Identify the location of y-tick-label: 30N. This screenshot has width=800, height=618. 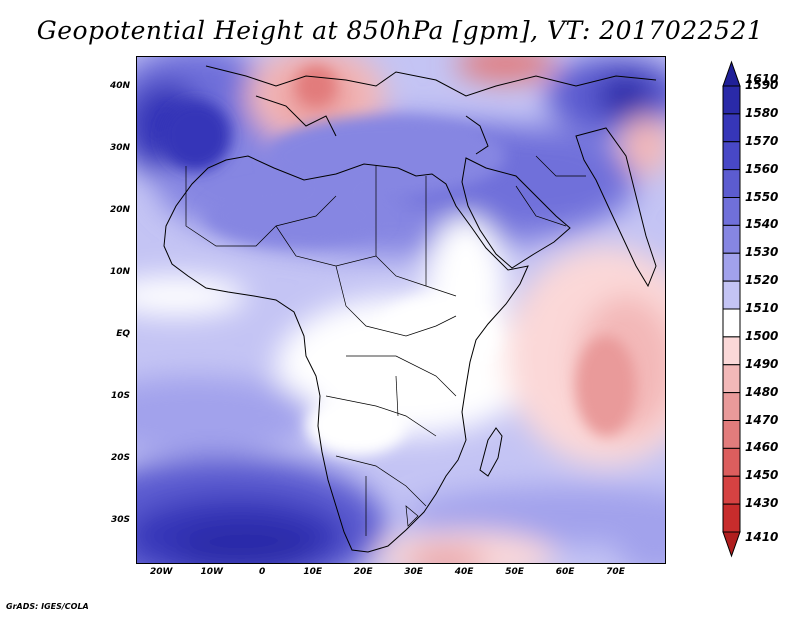
(119, 147).